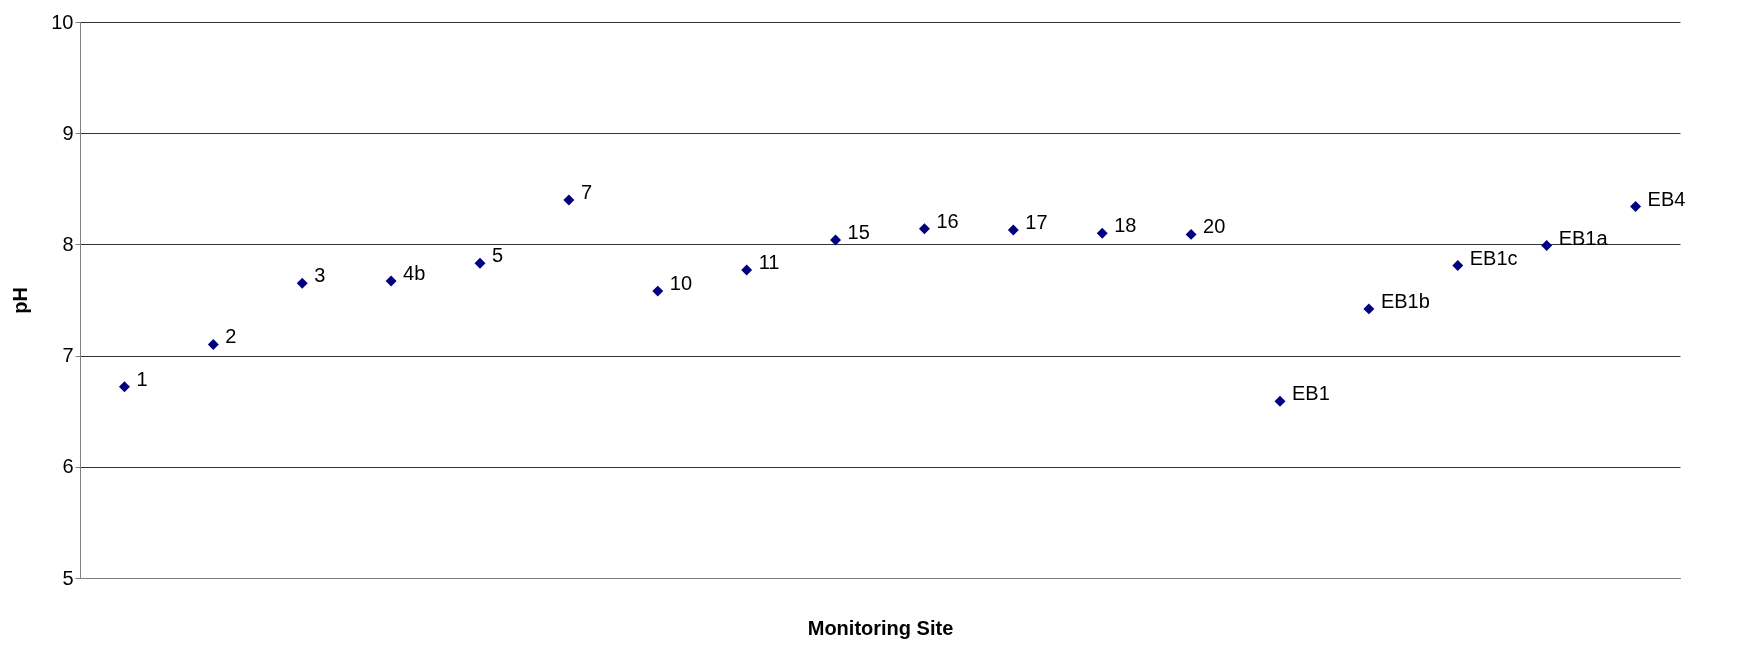 The image size is (1739, 657). I want to click on y-tick-label: 8, so click(68, 243).